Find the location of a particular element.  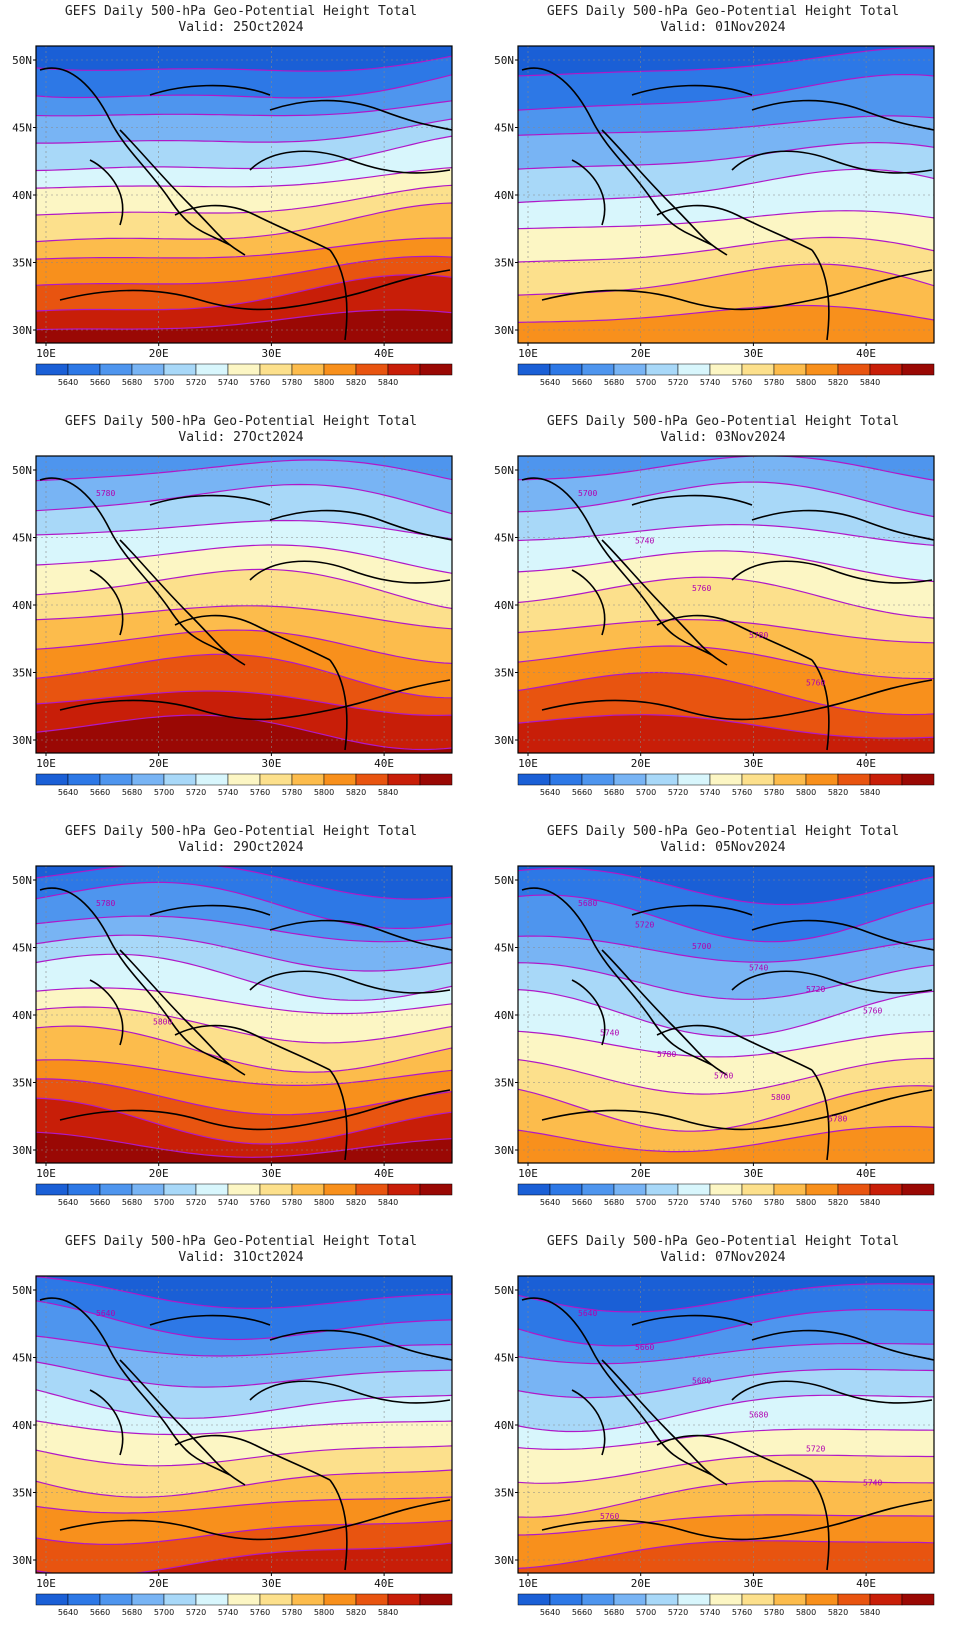

latitude-label: 50N is located at coordinates (504, 470).